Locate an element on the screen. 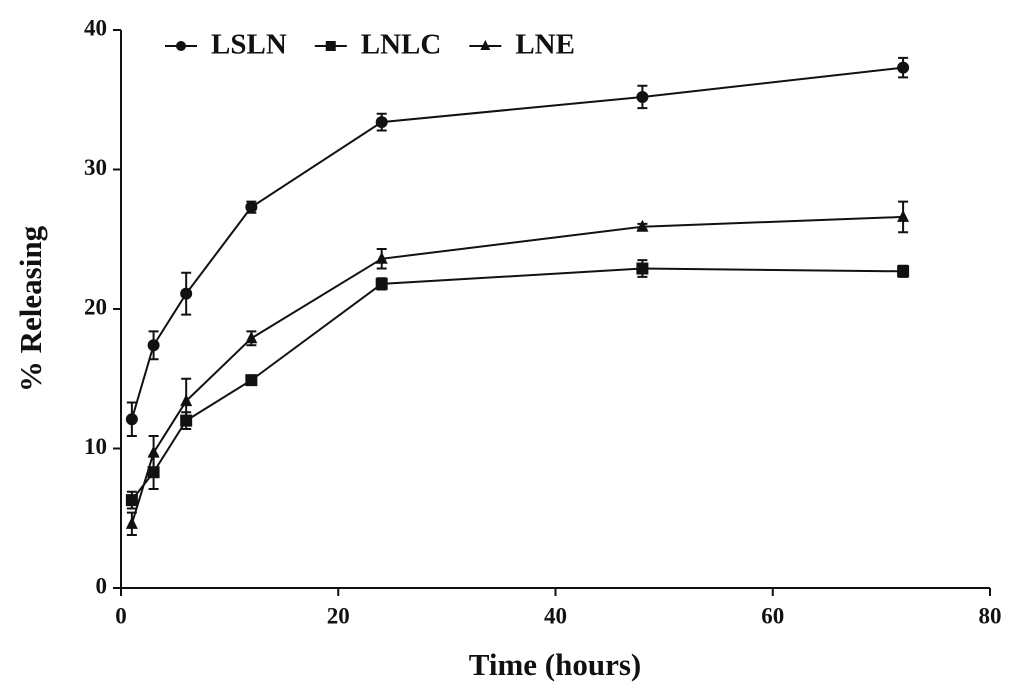 This screenshot has height=691, width=1016. y-tick-label: 0 is located at coordinates (102, 585).